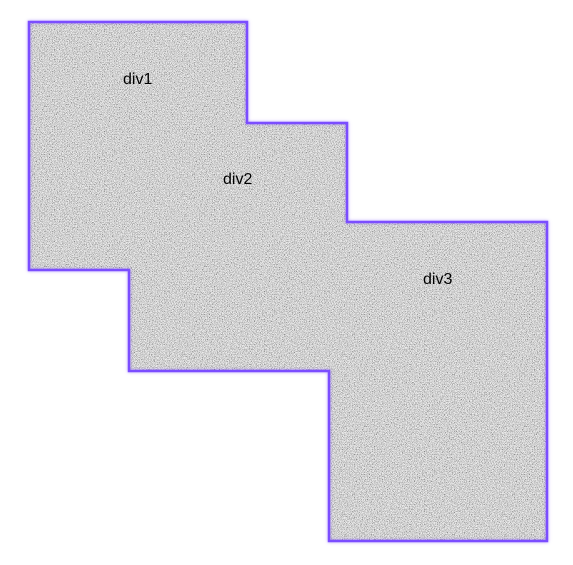 Image resolution: width=573 pixels, height=565 pixels. I want to click on div2-label: div2, so click(238, 179).